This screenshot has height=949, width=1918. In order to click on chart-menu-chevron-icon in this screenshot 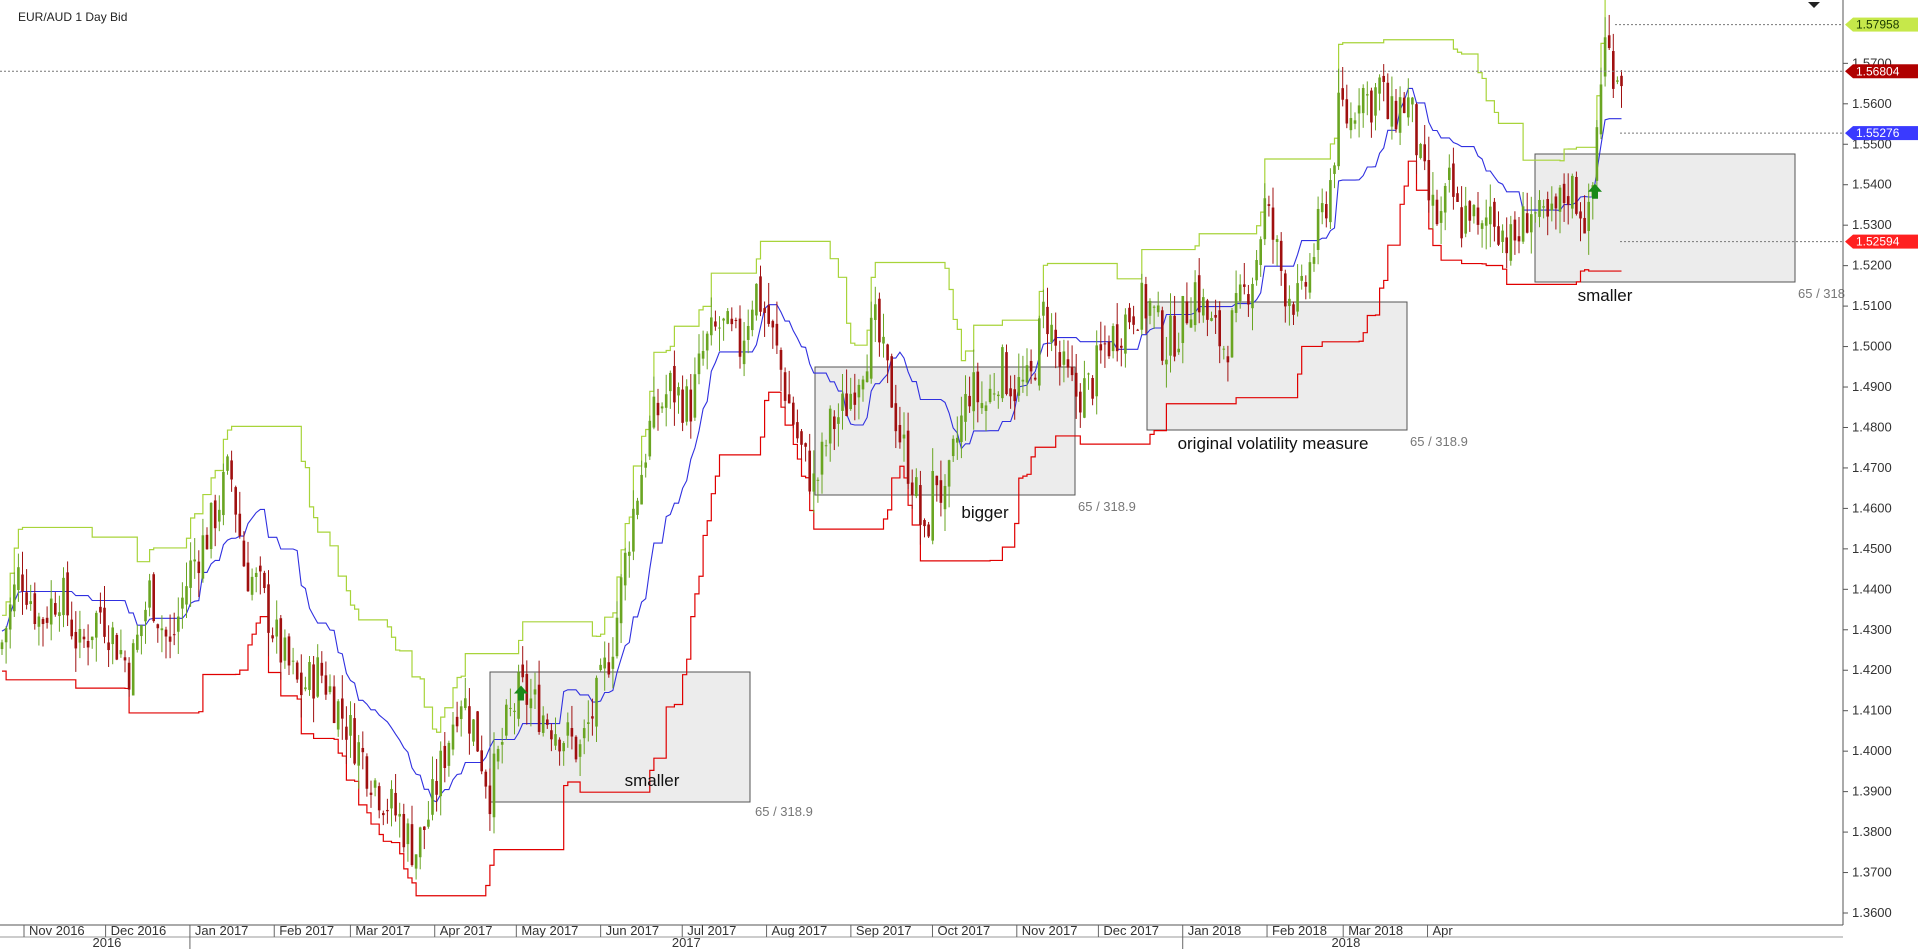, I will do `click(1814, 5)`.